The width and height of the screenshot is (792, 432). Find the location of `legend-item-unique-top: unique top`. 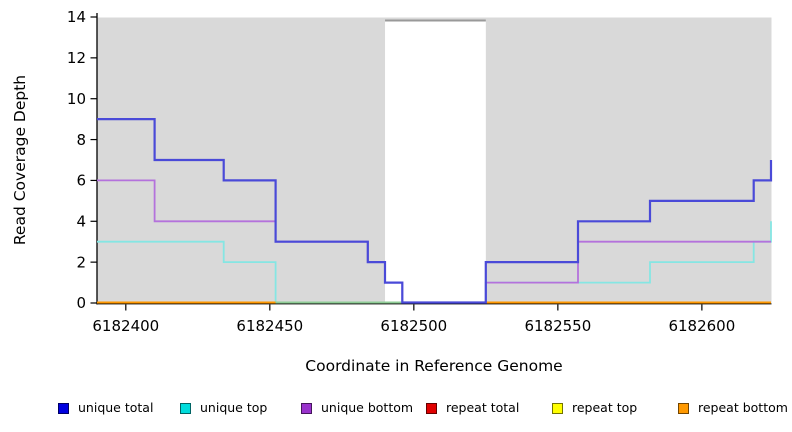

legend-item-unique-top: unique top is located at coordinates (223, 408).